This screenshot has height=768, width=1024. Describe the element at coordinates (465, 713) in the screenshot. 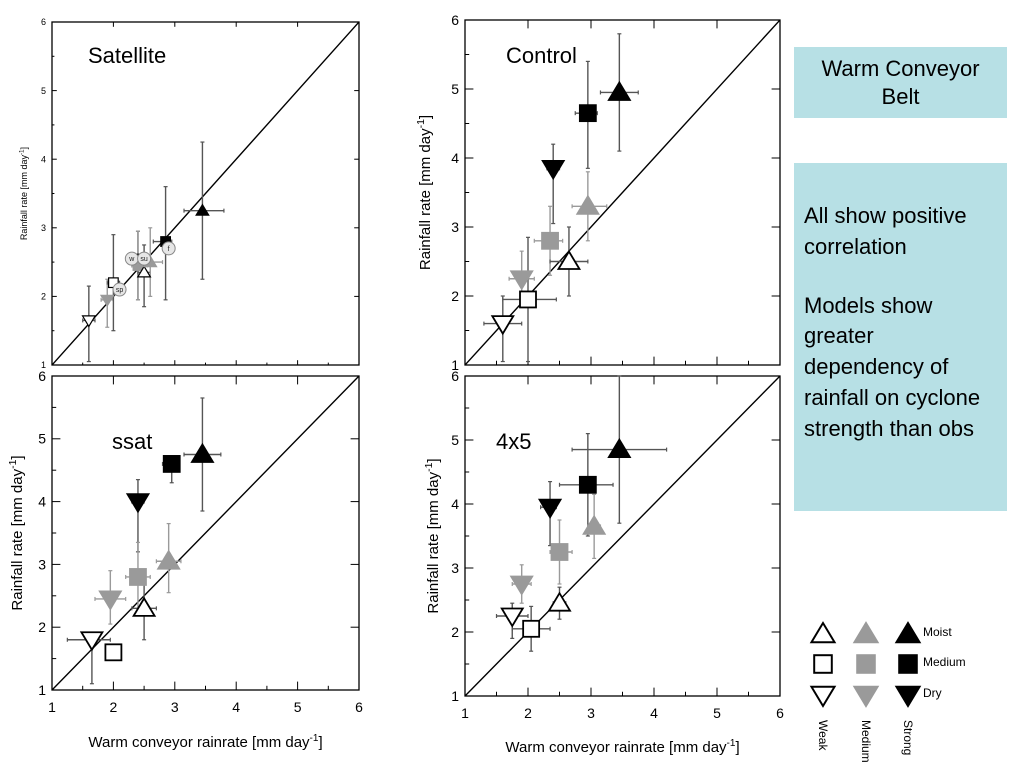

I see `x-tick-label: 1` at that location.